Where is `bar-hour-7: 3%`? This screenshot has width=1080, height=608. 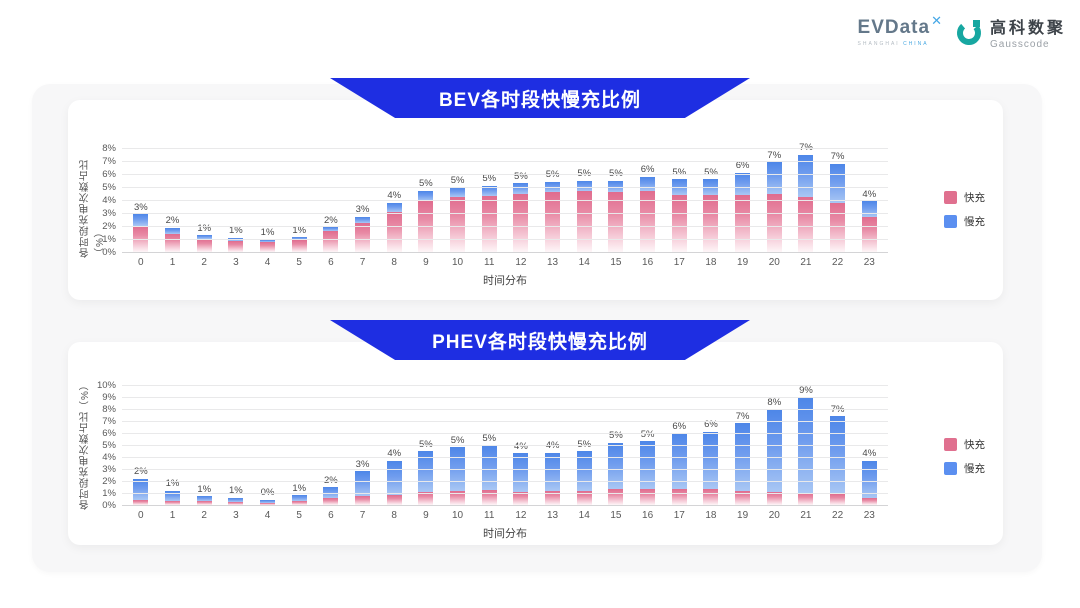
bar-hour-7: 3% is located at coordinates (363, 445).